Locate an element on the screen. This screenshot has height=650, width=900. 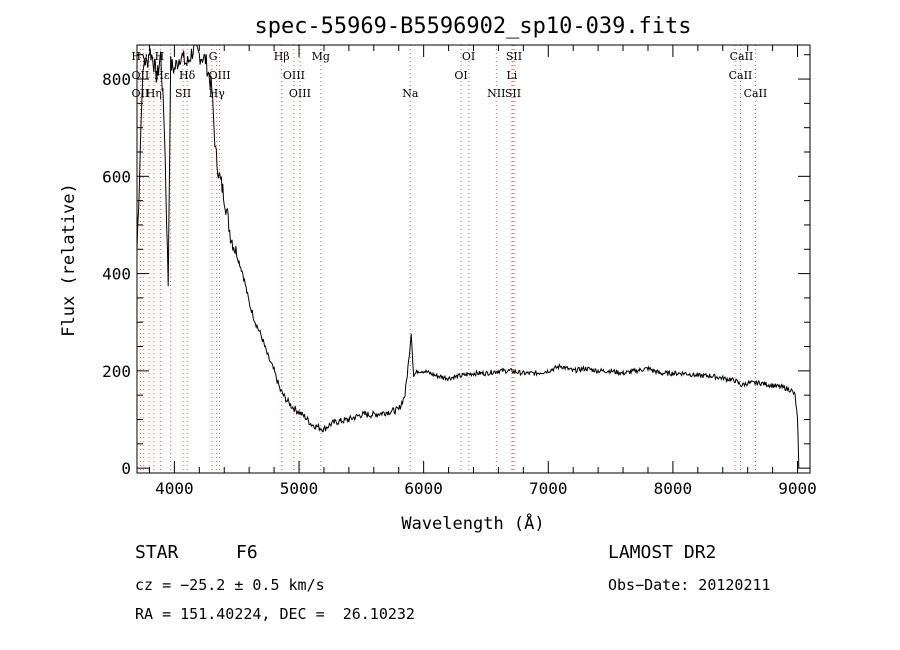
x-tick-label: 4000 is located at coordinates (174, 488).